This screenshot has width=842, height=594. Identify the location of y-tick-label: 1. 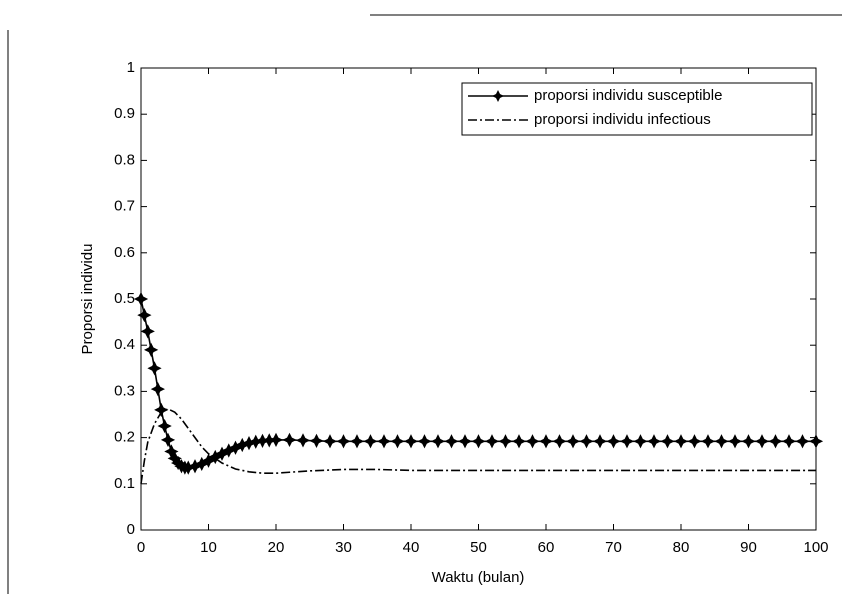
(131, 67).